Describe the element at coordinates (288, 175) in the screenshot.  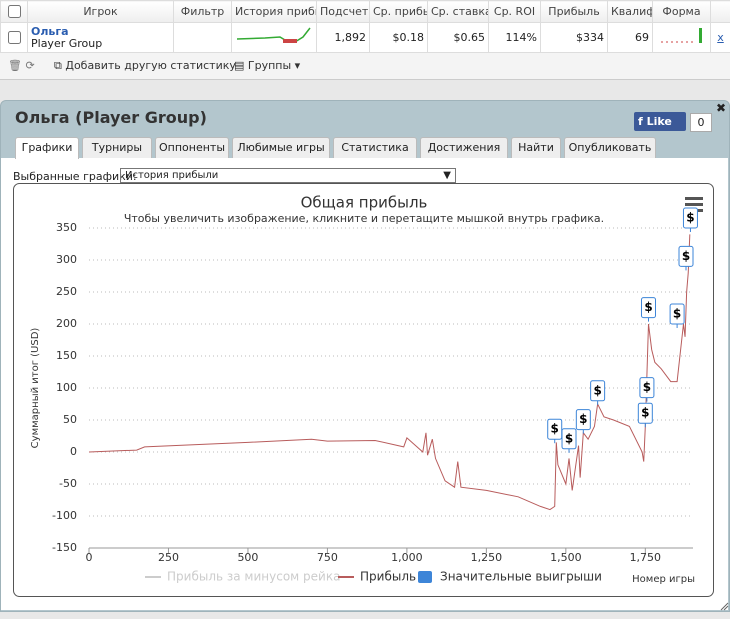
I see `chart-select: История прибыли ▼` at that location.